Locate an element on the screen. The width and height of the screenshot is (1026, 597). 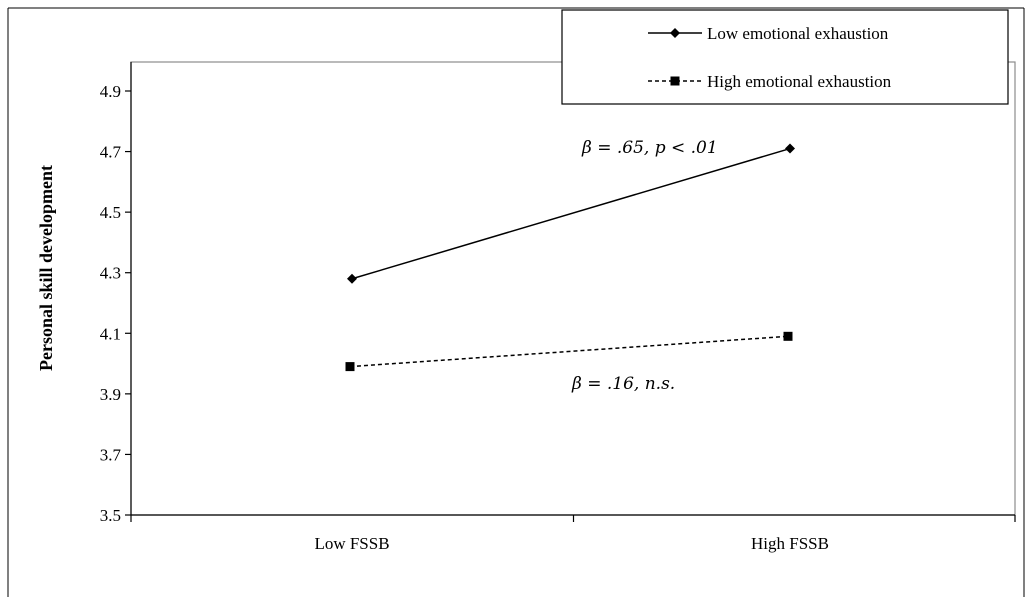
legend-box is located at coordinates (785, 57).